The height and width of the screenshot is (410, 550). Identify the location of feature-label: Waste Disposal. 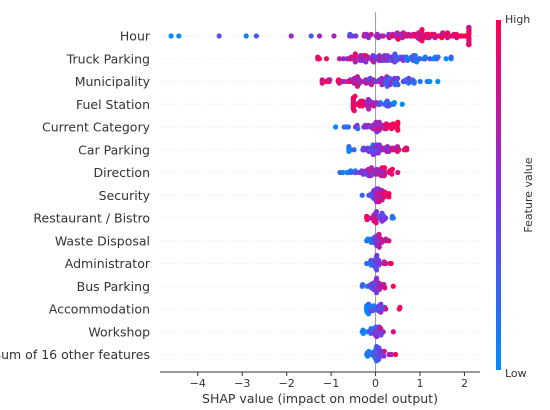
(102, 240).